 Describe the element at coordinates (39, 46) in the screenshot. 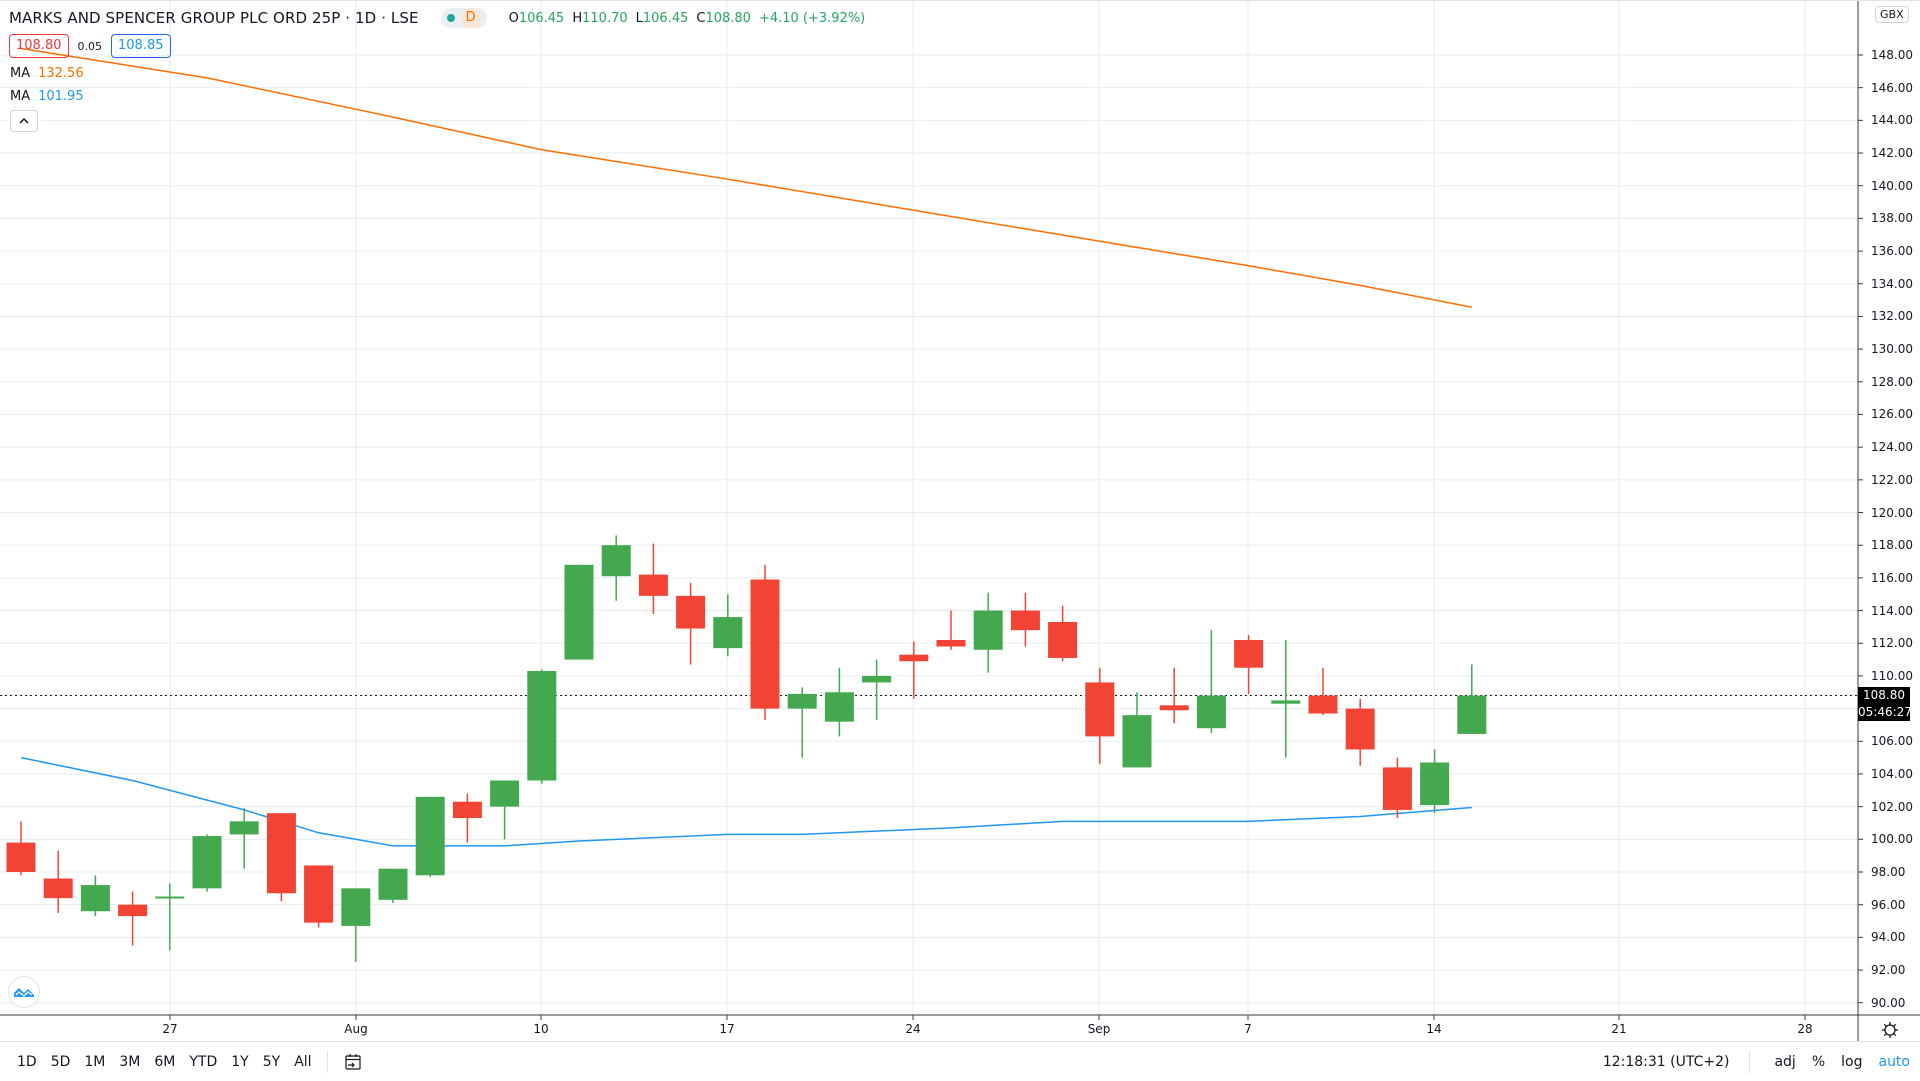

I see `sell-price-button: 108.80` at that location.